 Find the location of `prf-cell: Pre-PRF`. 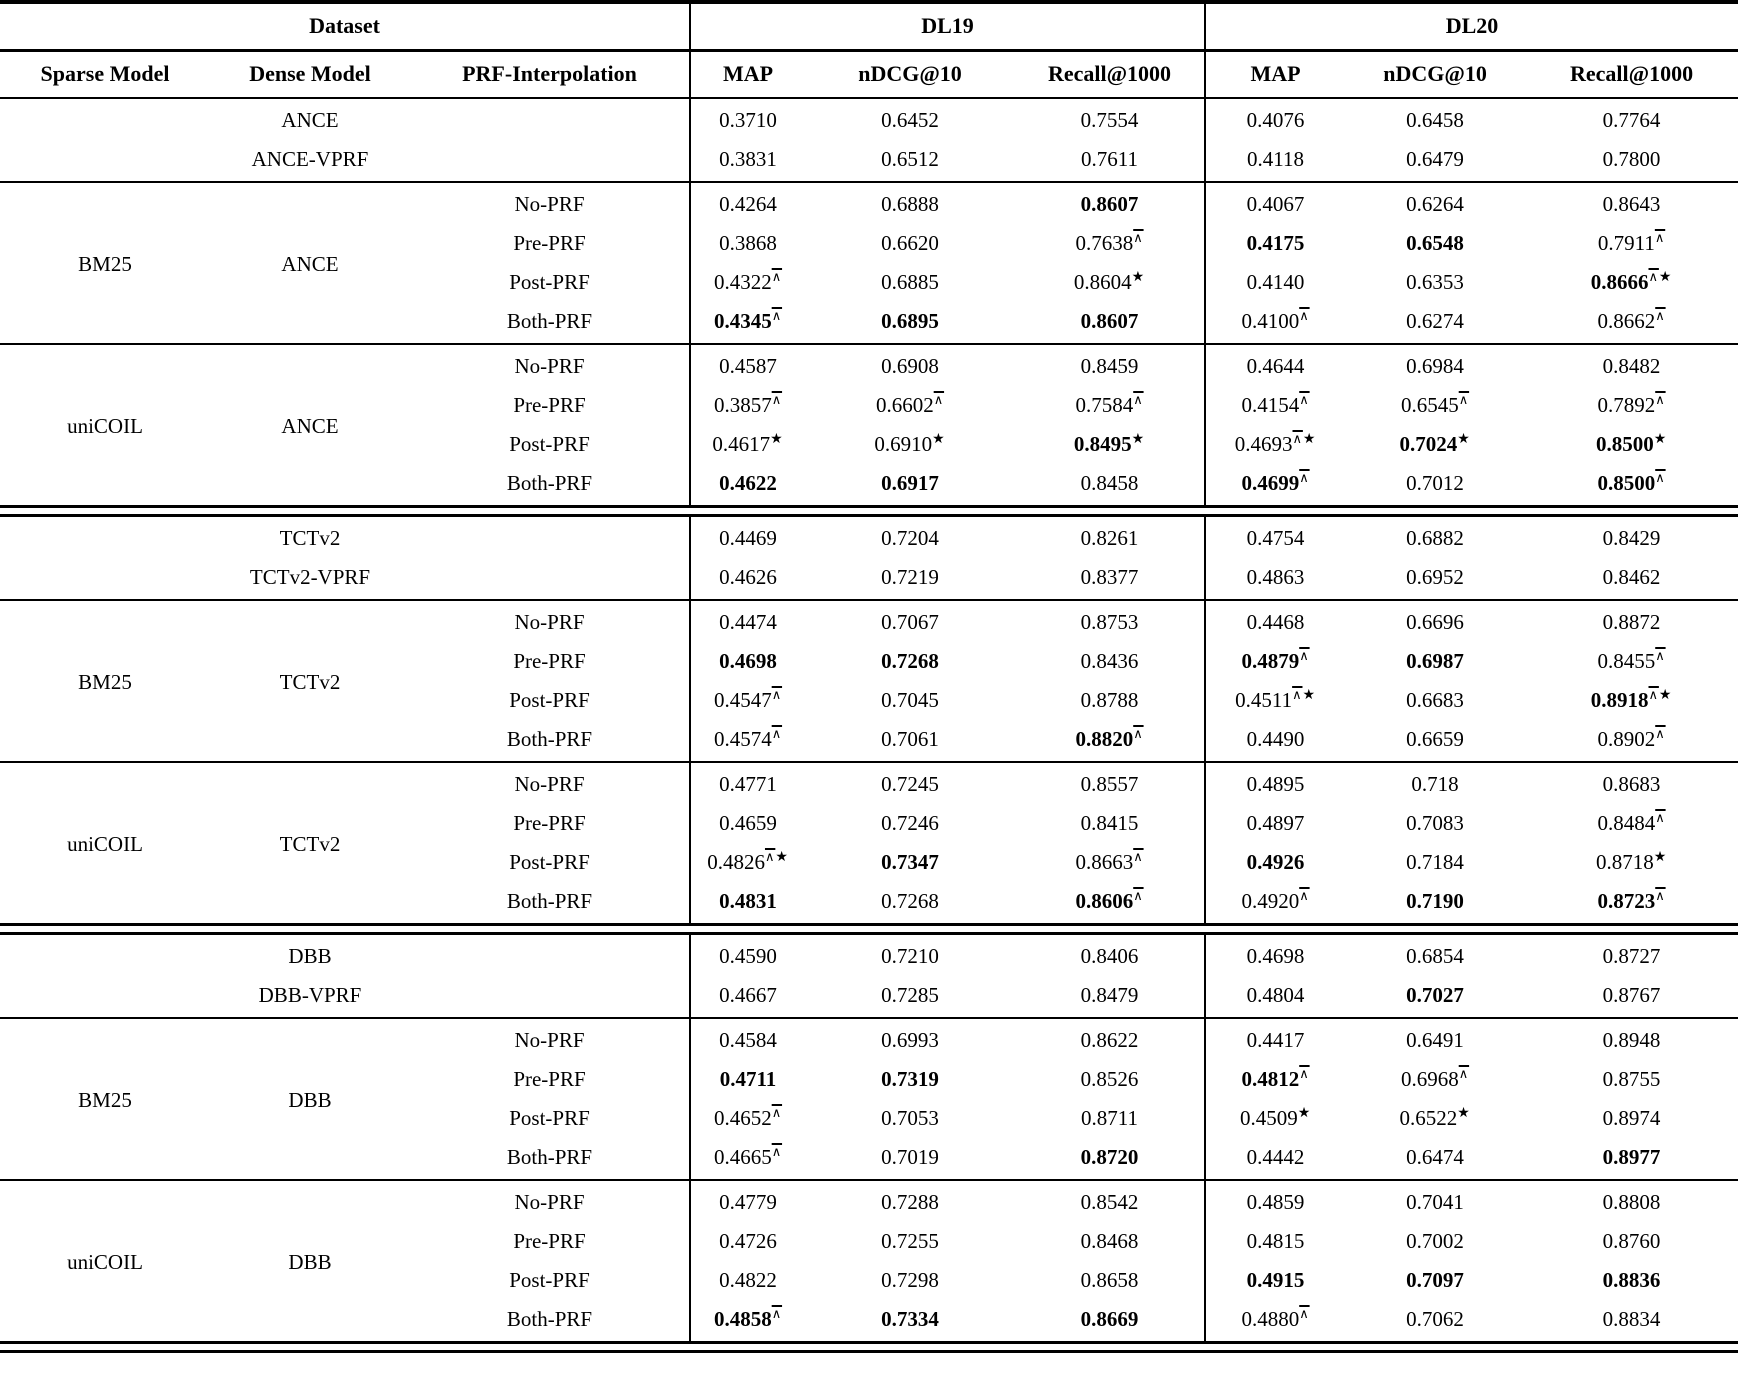

prf-cell: Pre-PRF is located at coordinates (549, 1241).